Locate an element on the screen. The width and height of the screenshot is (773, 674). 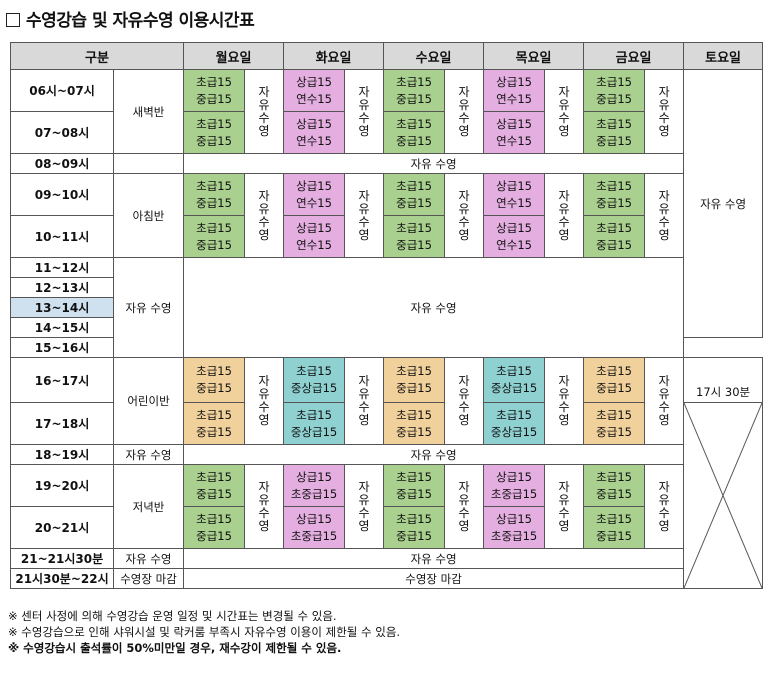
time-cell: 08~09시 is located at coordinates (62, 163).